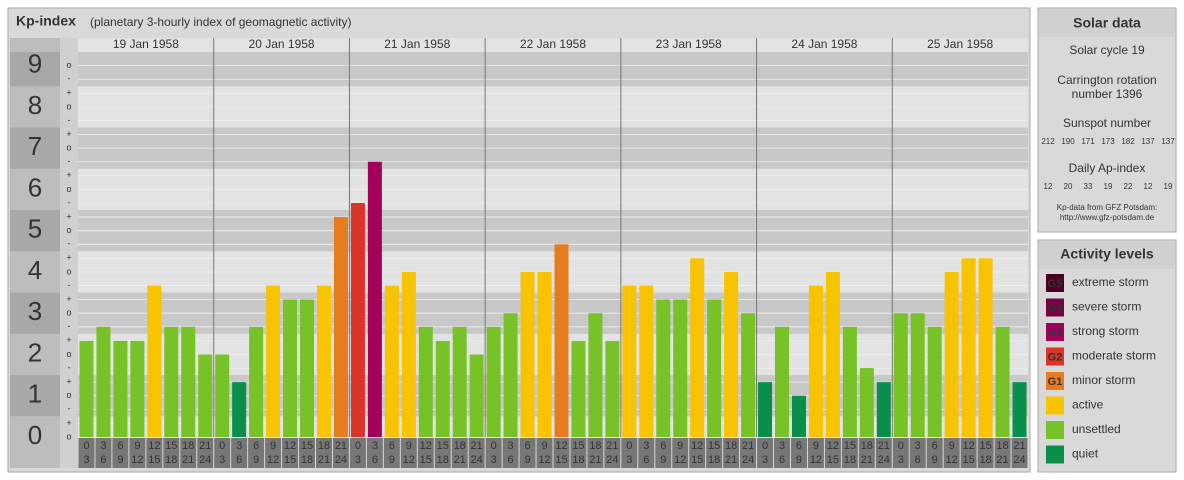 Image resolution: width=1184 pixels, height=480 pixels. What do you see at coordinates (1128, 186) in the screenshot?
I see `ap-value: 22` at bounding box center [1128, 186].